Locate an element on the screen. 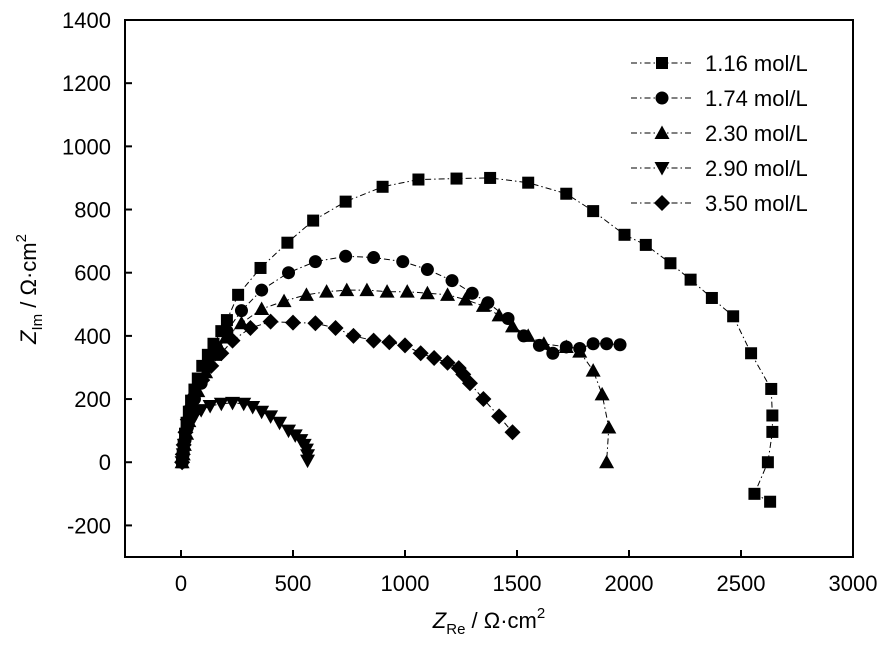 This screenshot has width=886, height=646. x-axis-superscript: 2 is located at coordinates (541, 613).